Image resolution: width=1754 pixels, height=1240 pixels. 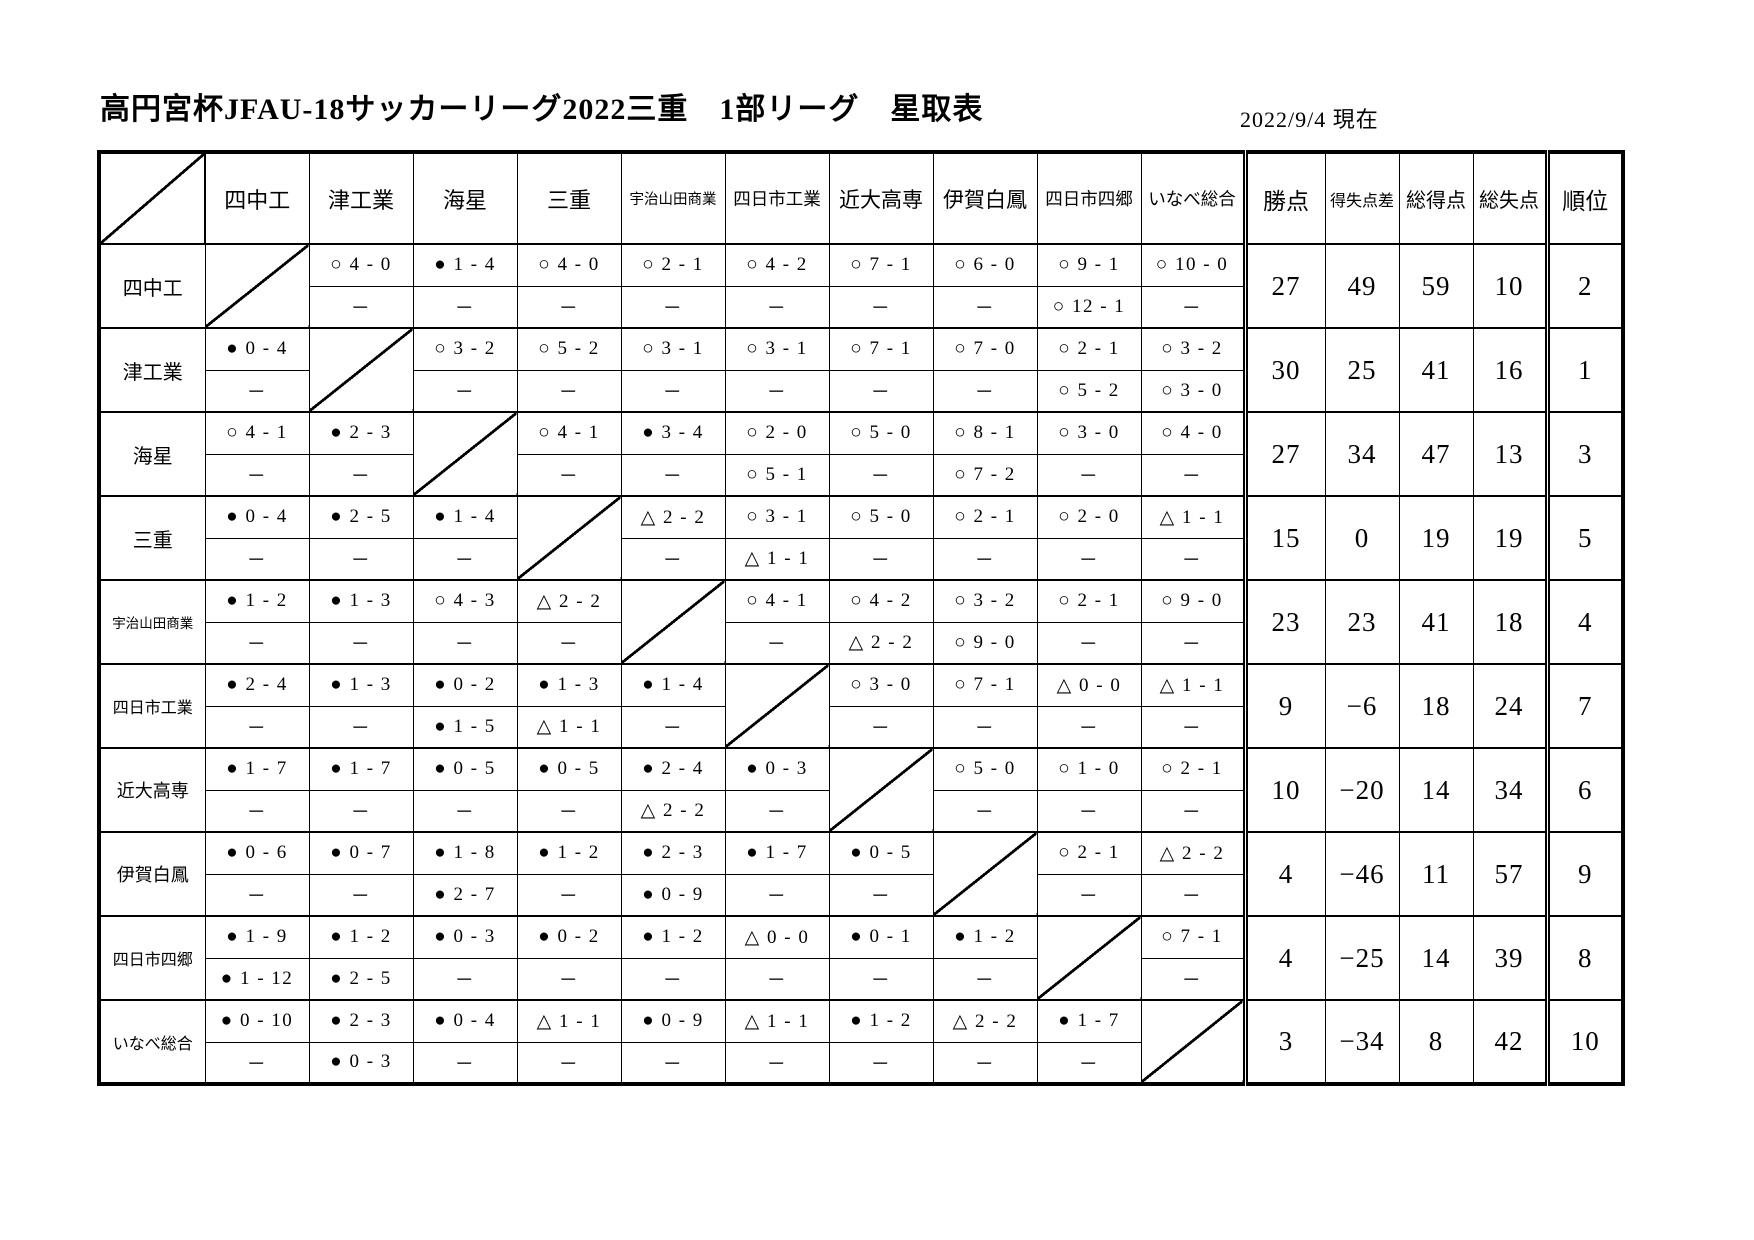 I want to click on result-cell-line1: ○ 5 - 2, so click(x=569, y=349).